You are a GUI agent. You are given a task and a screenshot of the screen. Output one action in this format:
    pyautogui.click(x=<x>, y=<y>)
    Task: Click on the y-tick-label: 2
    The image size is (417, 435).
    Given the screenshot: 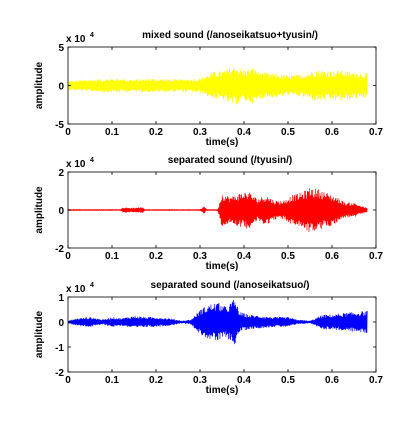 What is the action you would take?
    pyautogui.click(x=61, y=173)
    